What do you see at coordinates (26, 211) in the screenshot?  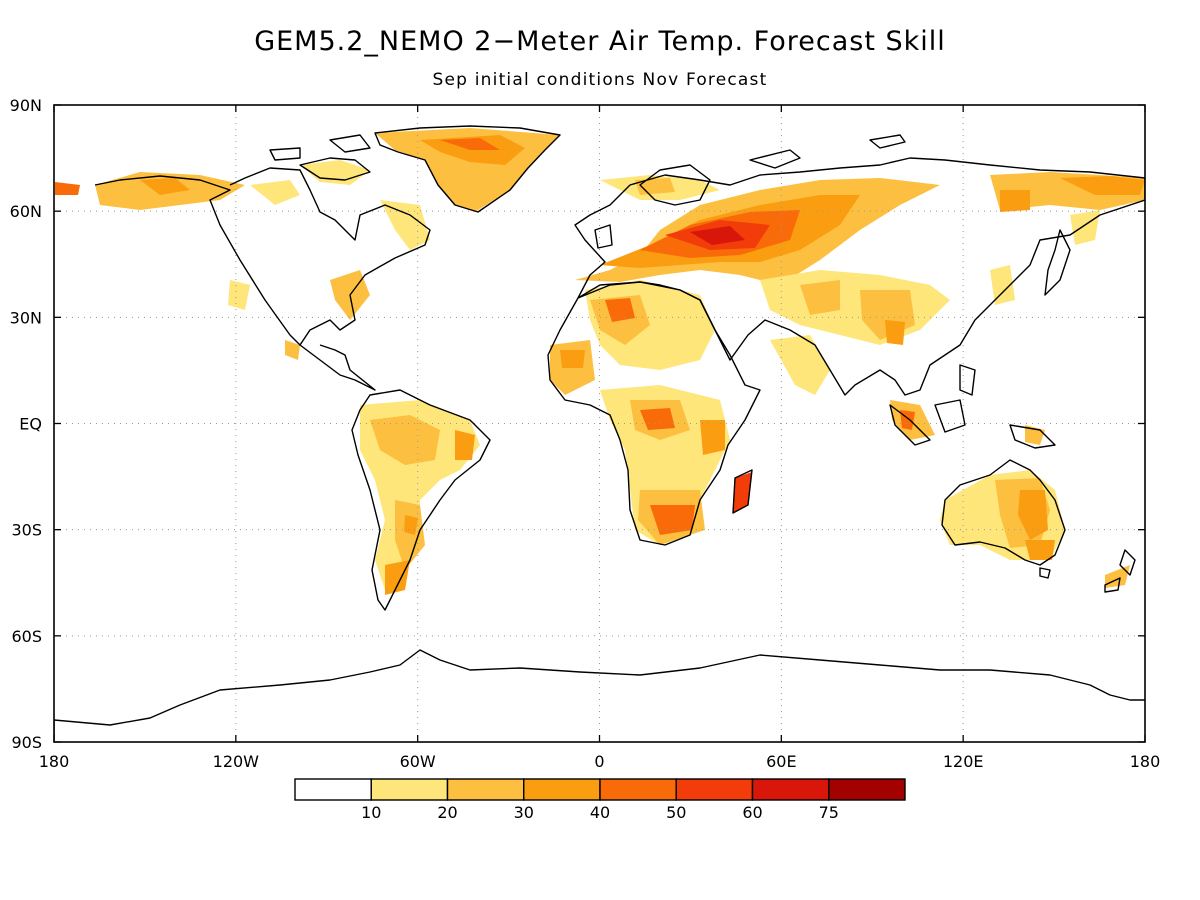 I see `lat-label: 60N` at bounding box center [26, 211].